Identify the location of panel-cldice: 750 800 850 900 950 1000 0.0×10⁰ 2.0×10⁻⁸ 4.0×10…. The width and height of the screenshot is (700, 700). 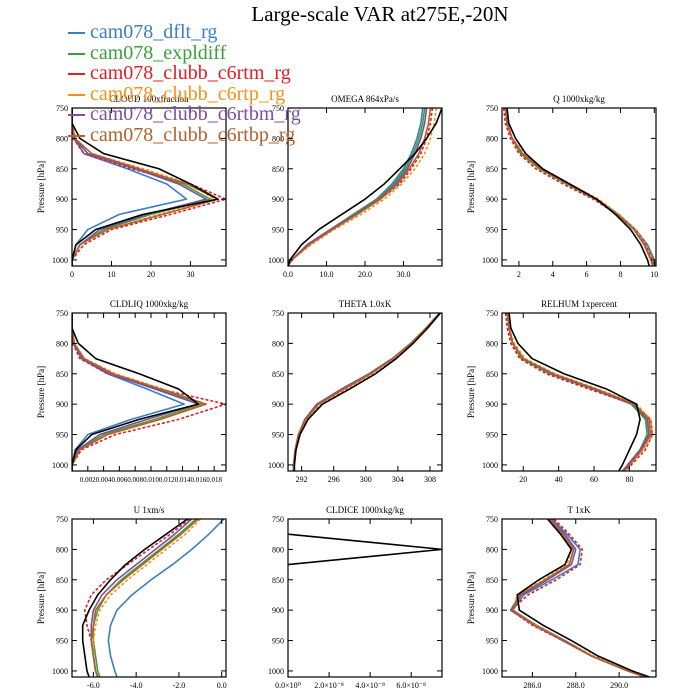
(355, 597).